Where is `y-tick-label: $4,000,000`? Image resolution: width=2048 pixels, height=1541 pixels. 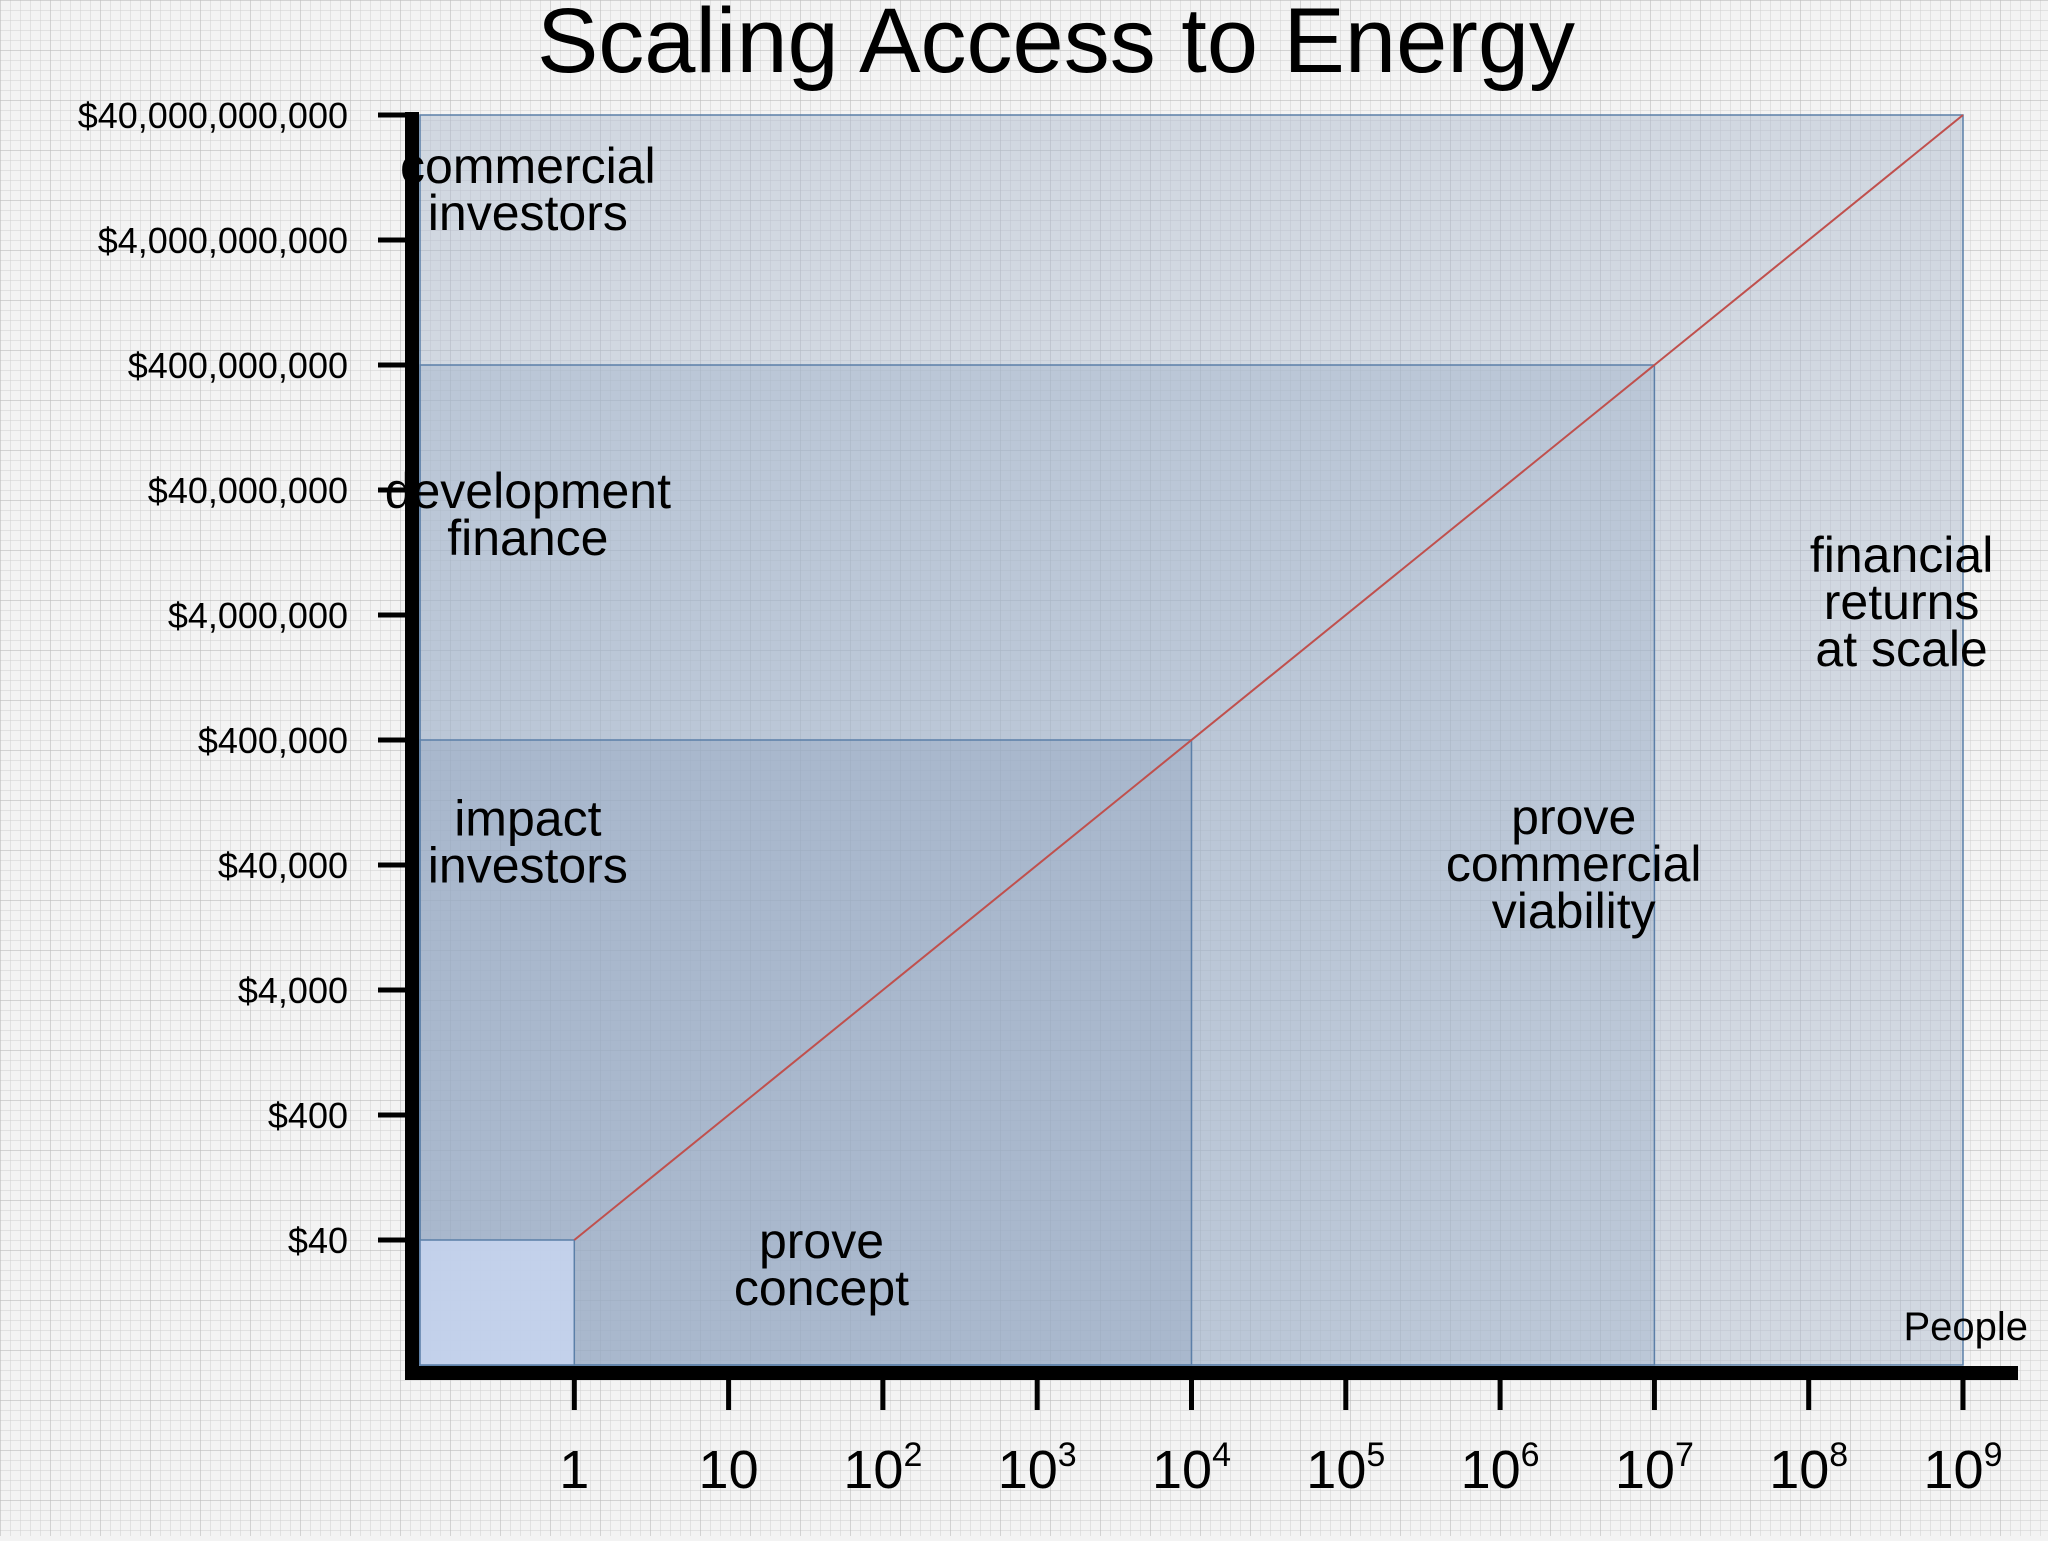
y-tick-label: $4,000,000 is located at coordinates (258, 615).